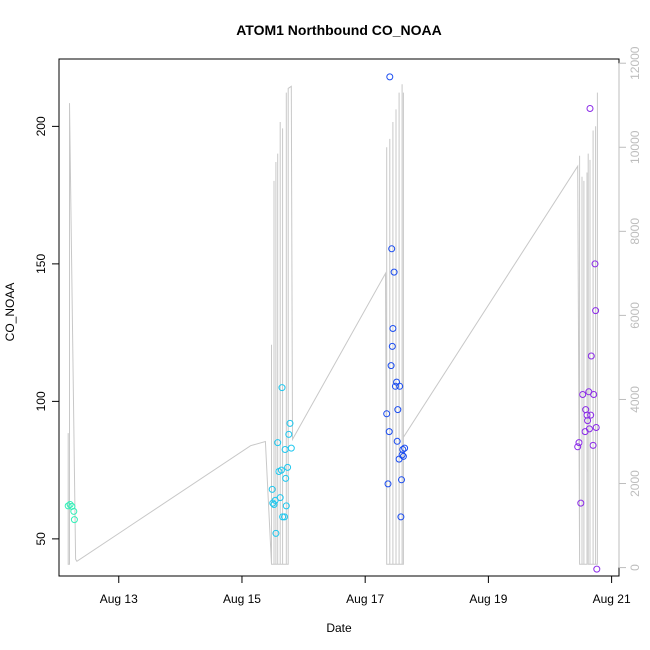 Image resolution: width=650 pixels, height=650 pixels. I want to click on right-y-tick-label-8000: 8000, so click(635, 231).